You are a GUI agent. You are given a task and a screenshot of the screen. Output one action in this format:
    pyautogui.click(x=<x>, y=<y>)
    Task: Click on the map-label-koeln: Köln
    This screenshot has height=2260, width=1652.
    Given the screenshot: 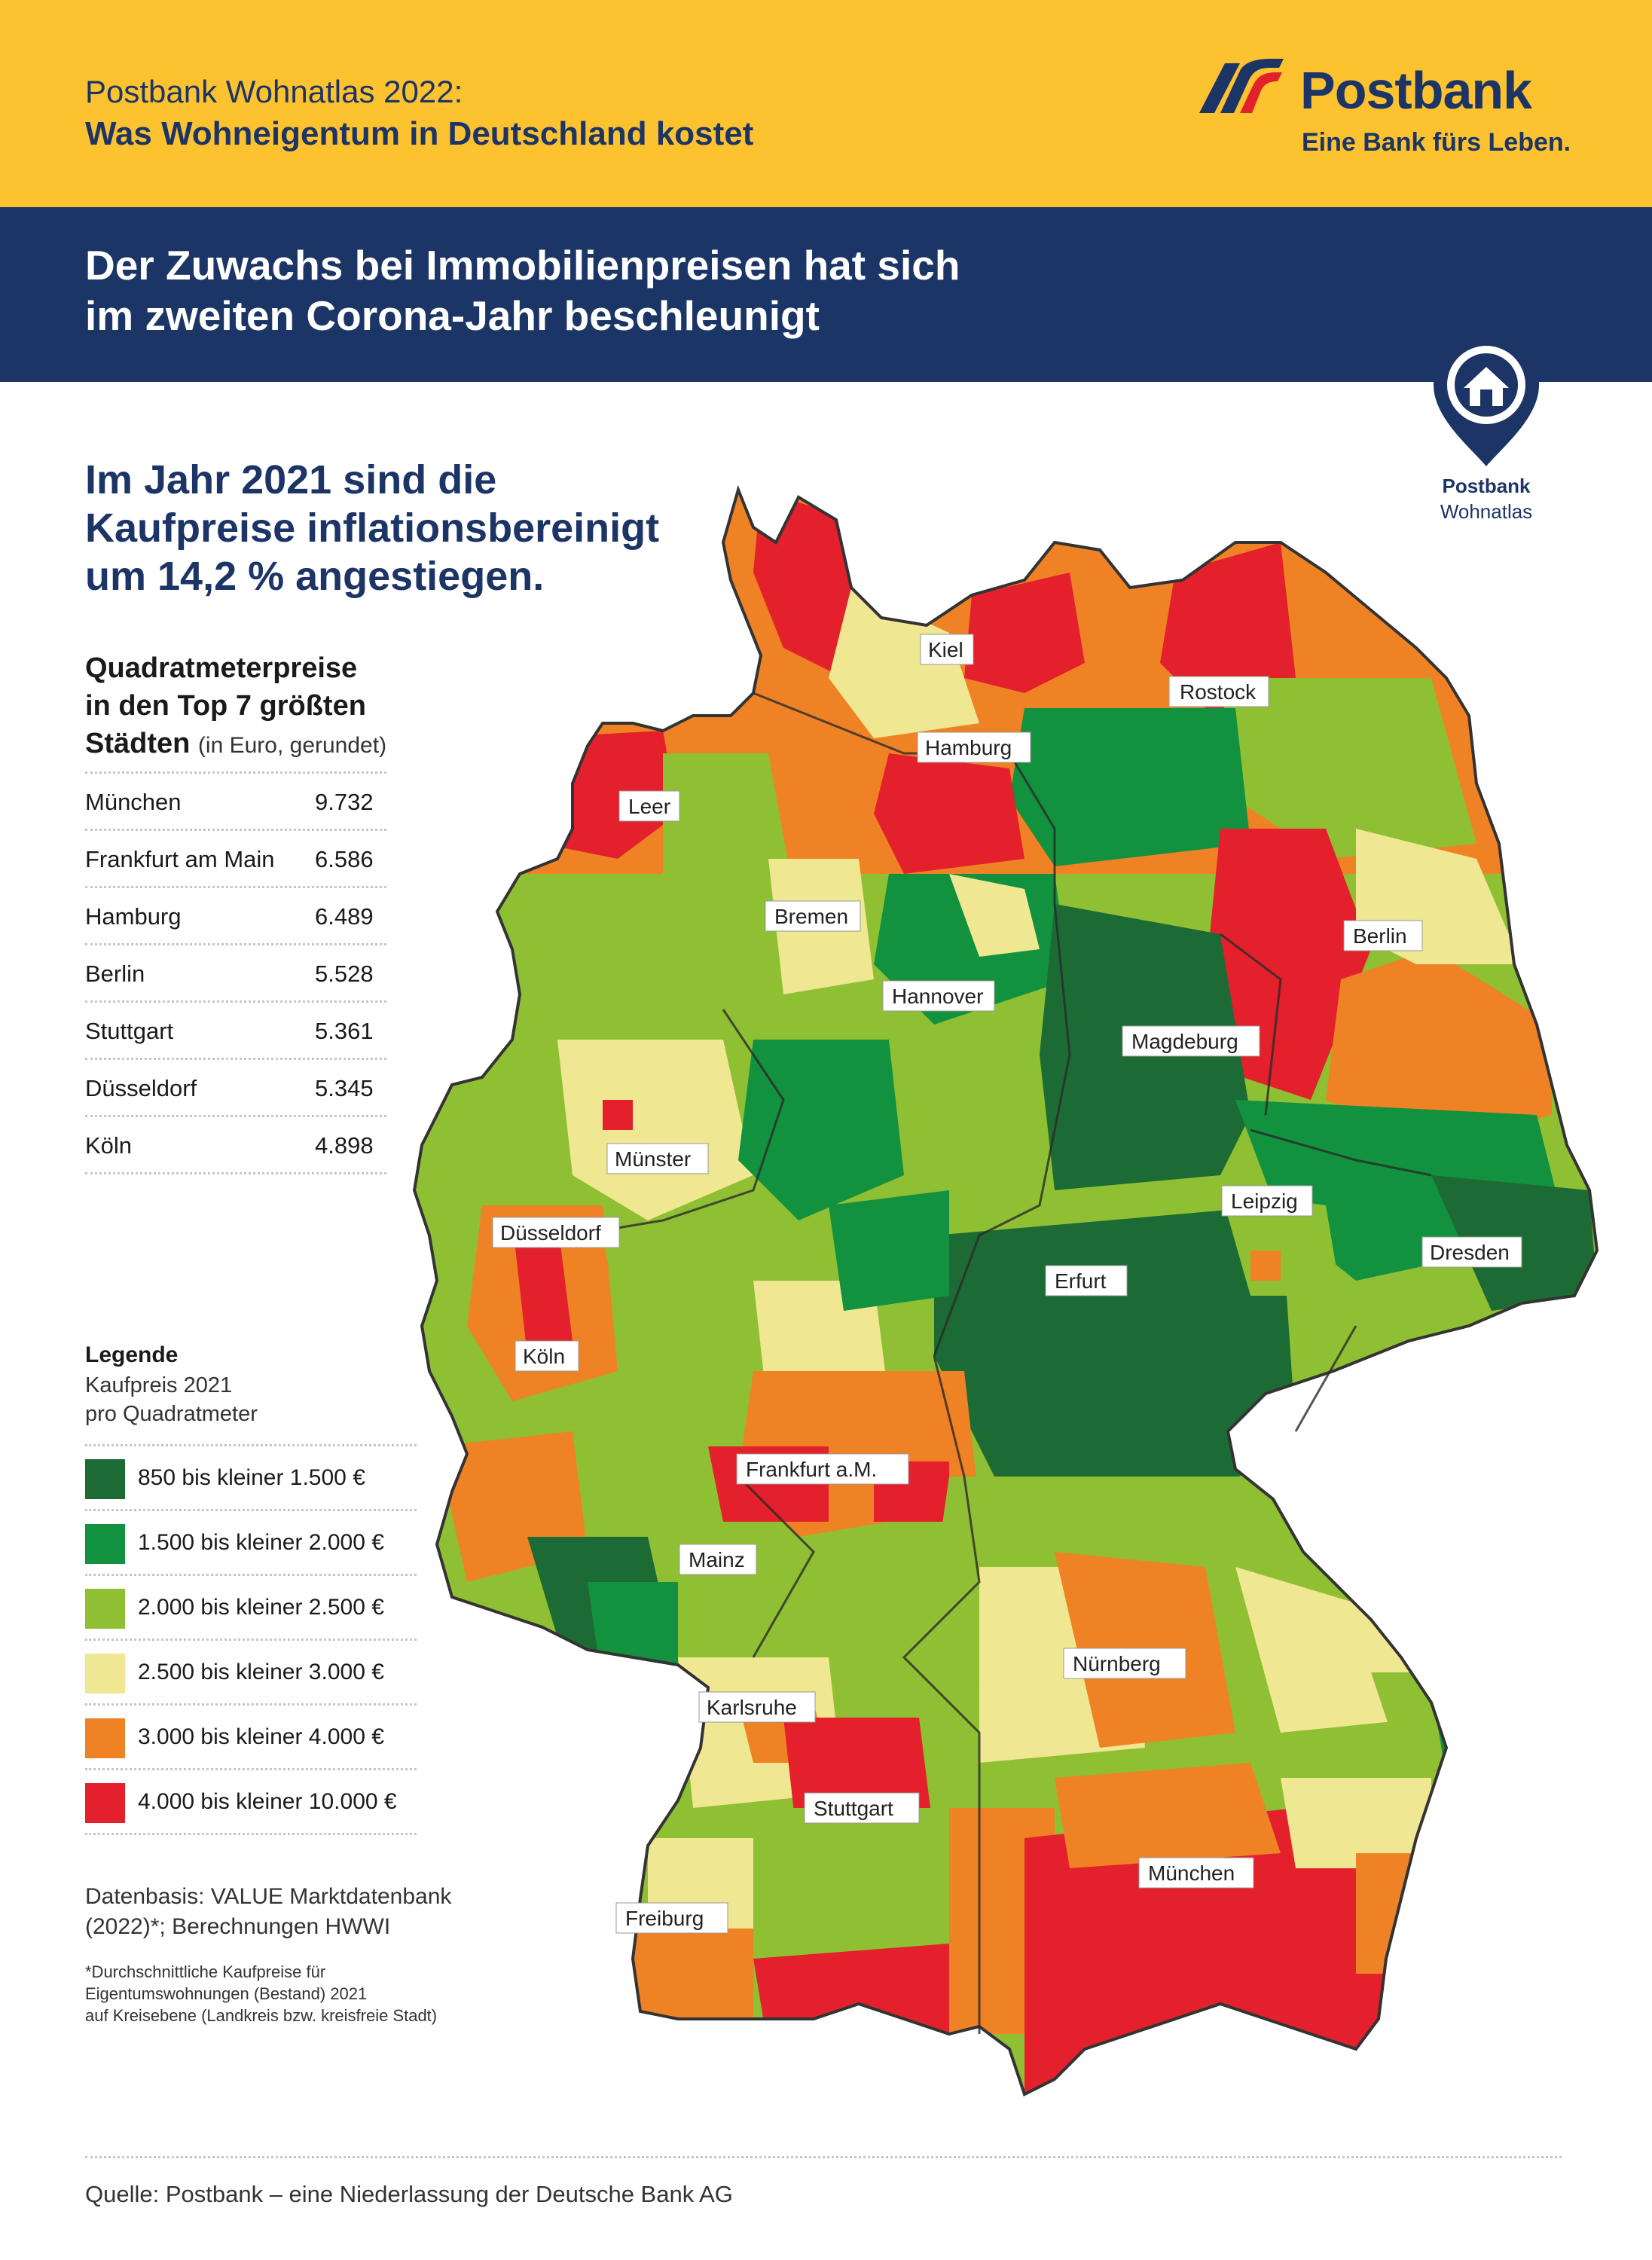 What is the action you would take?
    pyautogui.click(x=547, y=1356)
    